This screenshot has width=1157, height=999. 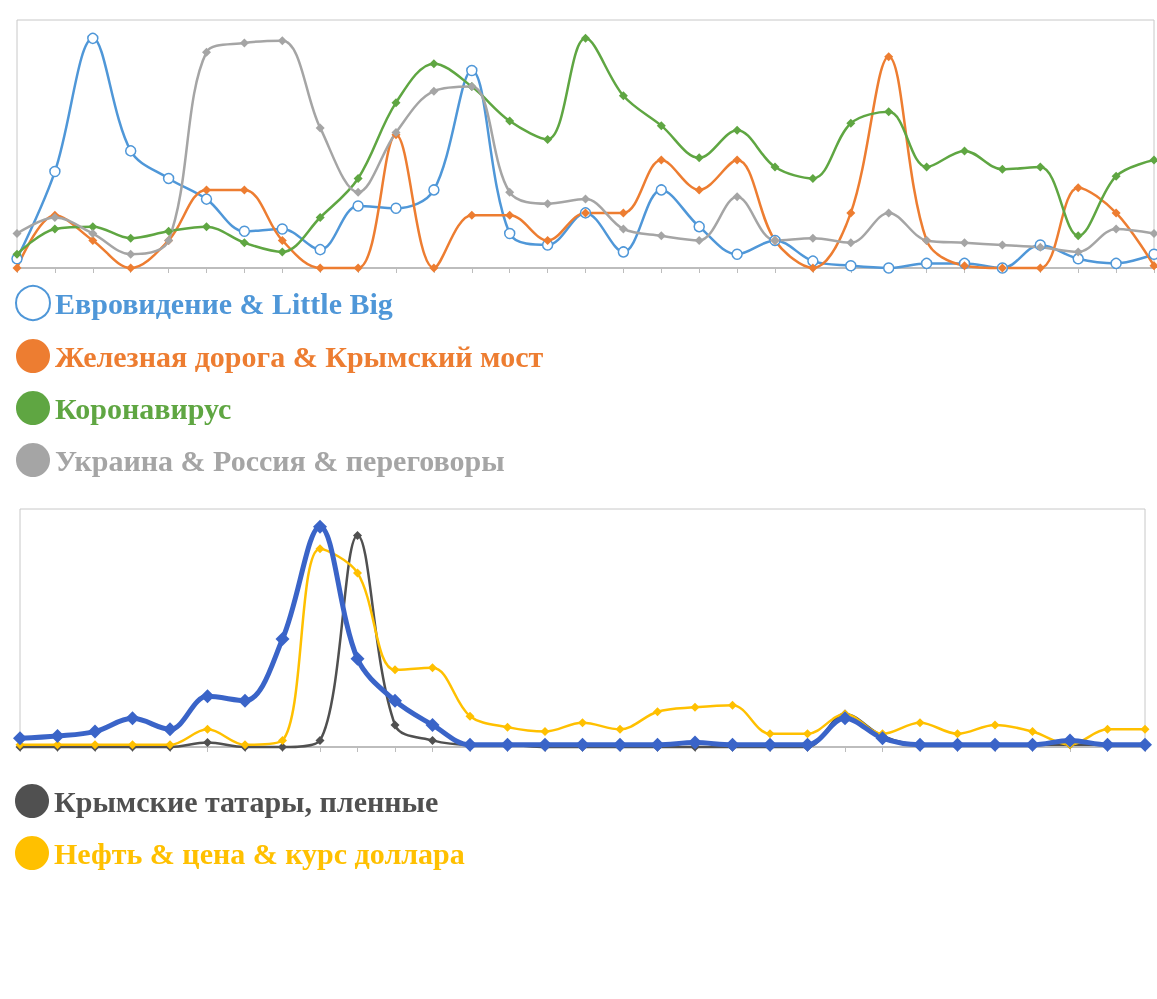 What do you see at coordinates (259, 853) in the screenshot?
I see `legend-label: Нефть & цена & курс доллара` at bounding box center [259, 853].